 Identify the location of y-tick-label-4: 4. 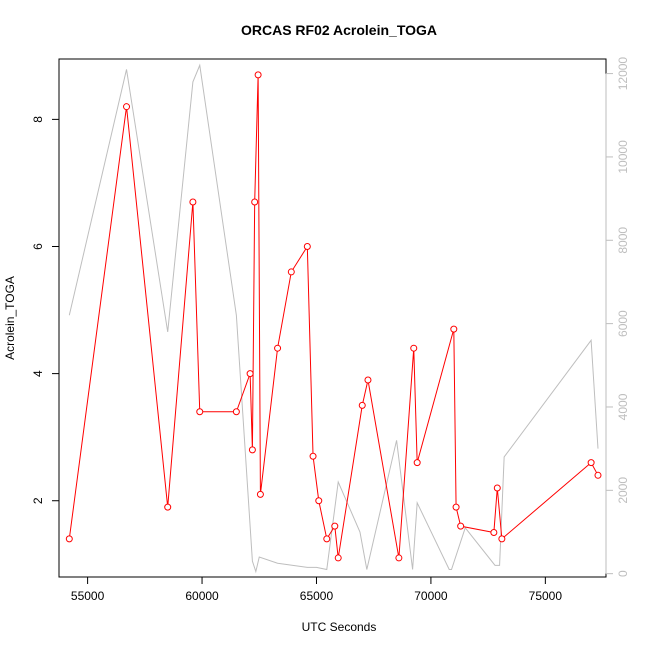
(38, 373).